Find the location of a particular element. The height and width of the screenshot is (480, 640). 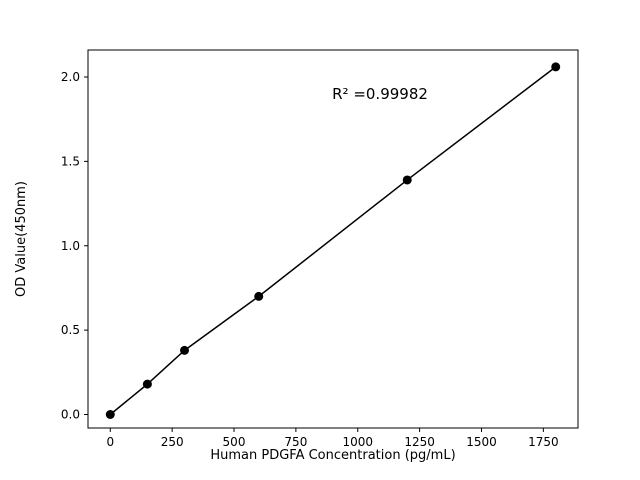

y-tick-label: 1.5 is located at coordinates (70, 161).